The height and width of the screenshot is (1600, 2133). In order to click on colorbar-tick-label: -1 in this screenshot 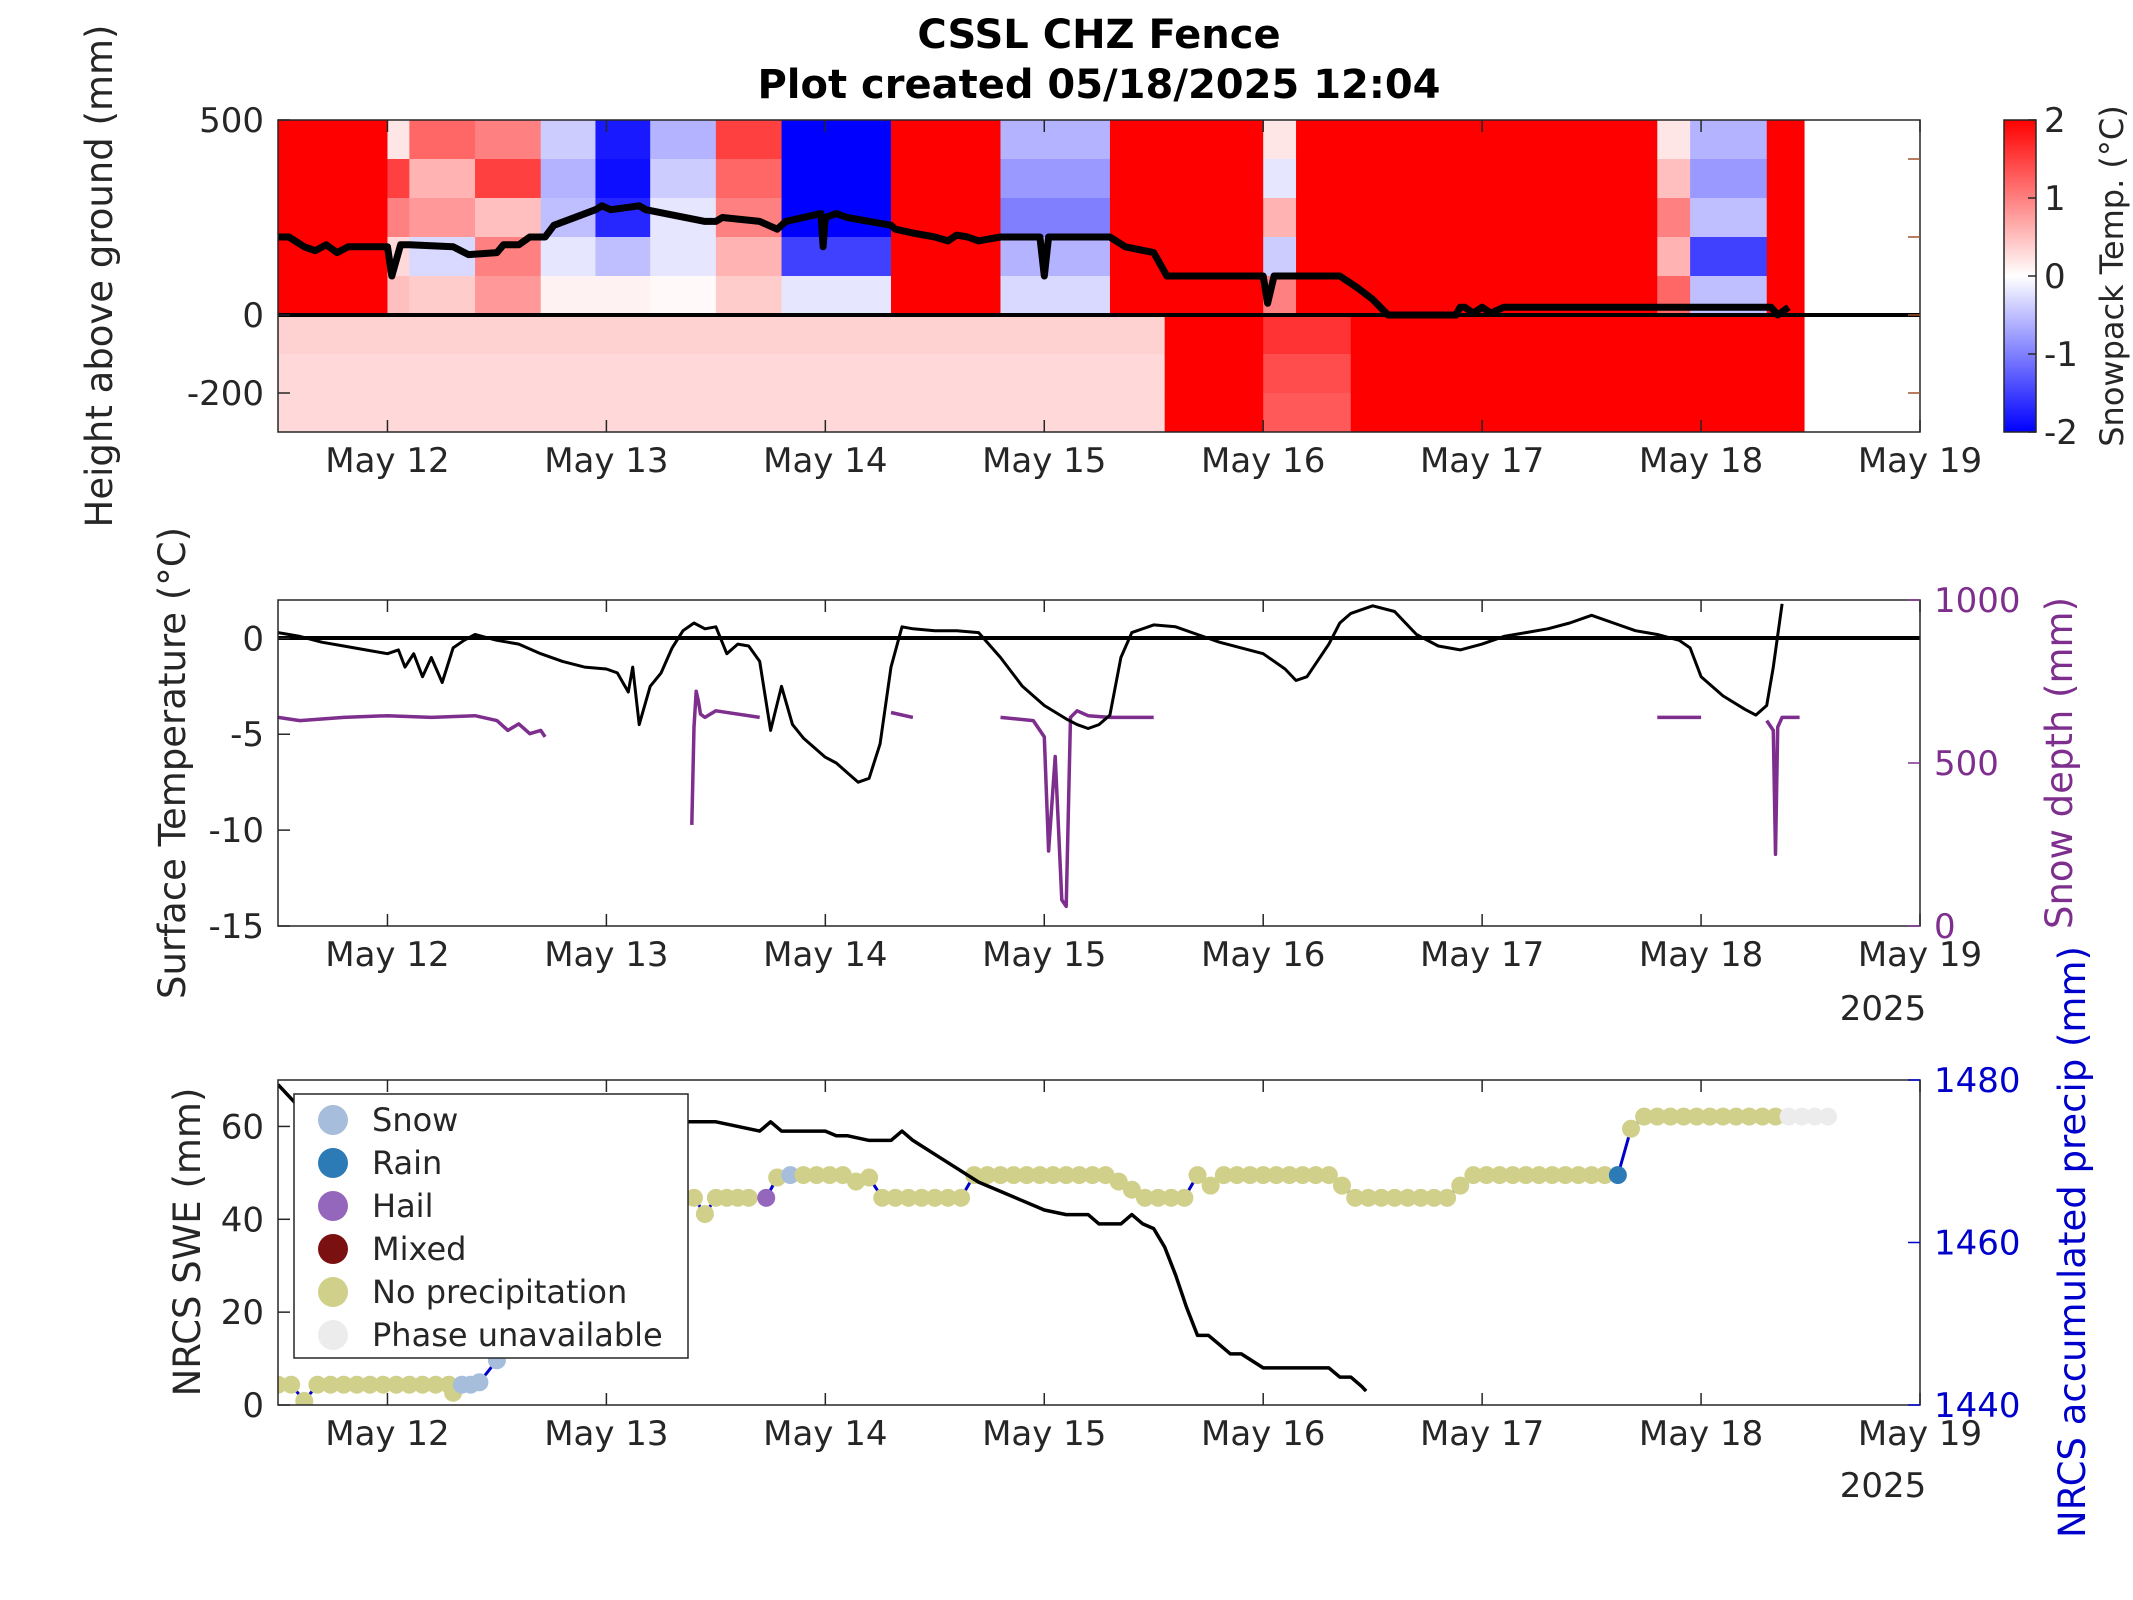, I will do `click(2061, 355)`.